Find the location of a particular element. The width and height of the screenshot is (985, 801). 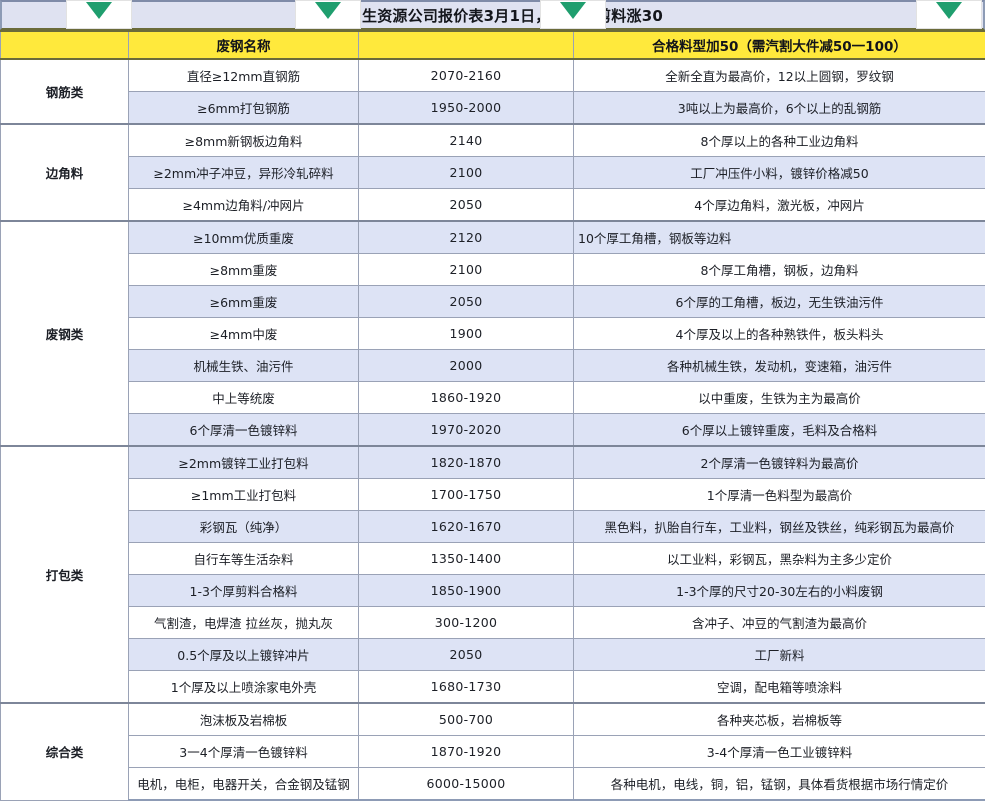

material-name-cell: ≥2mm镀锌工业打包料 is located at coordinates (244, 462).